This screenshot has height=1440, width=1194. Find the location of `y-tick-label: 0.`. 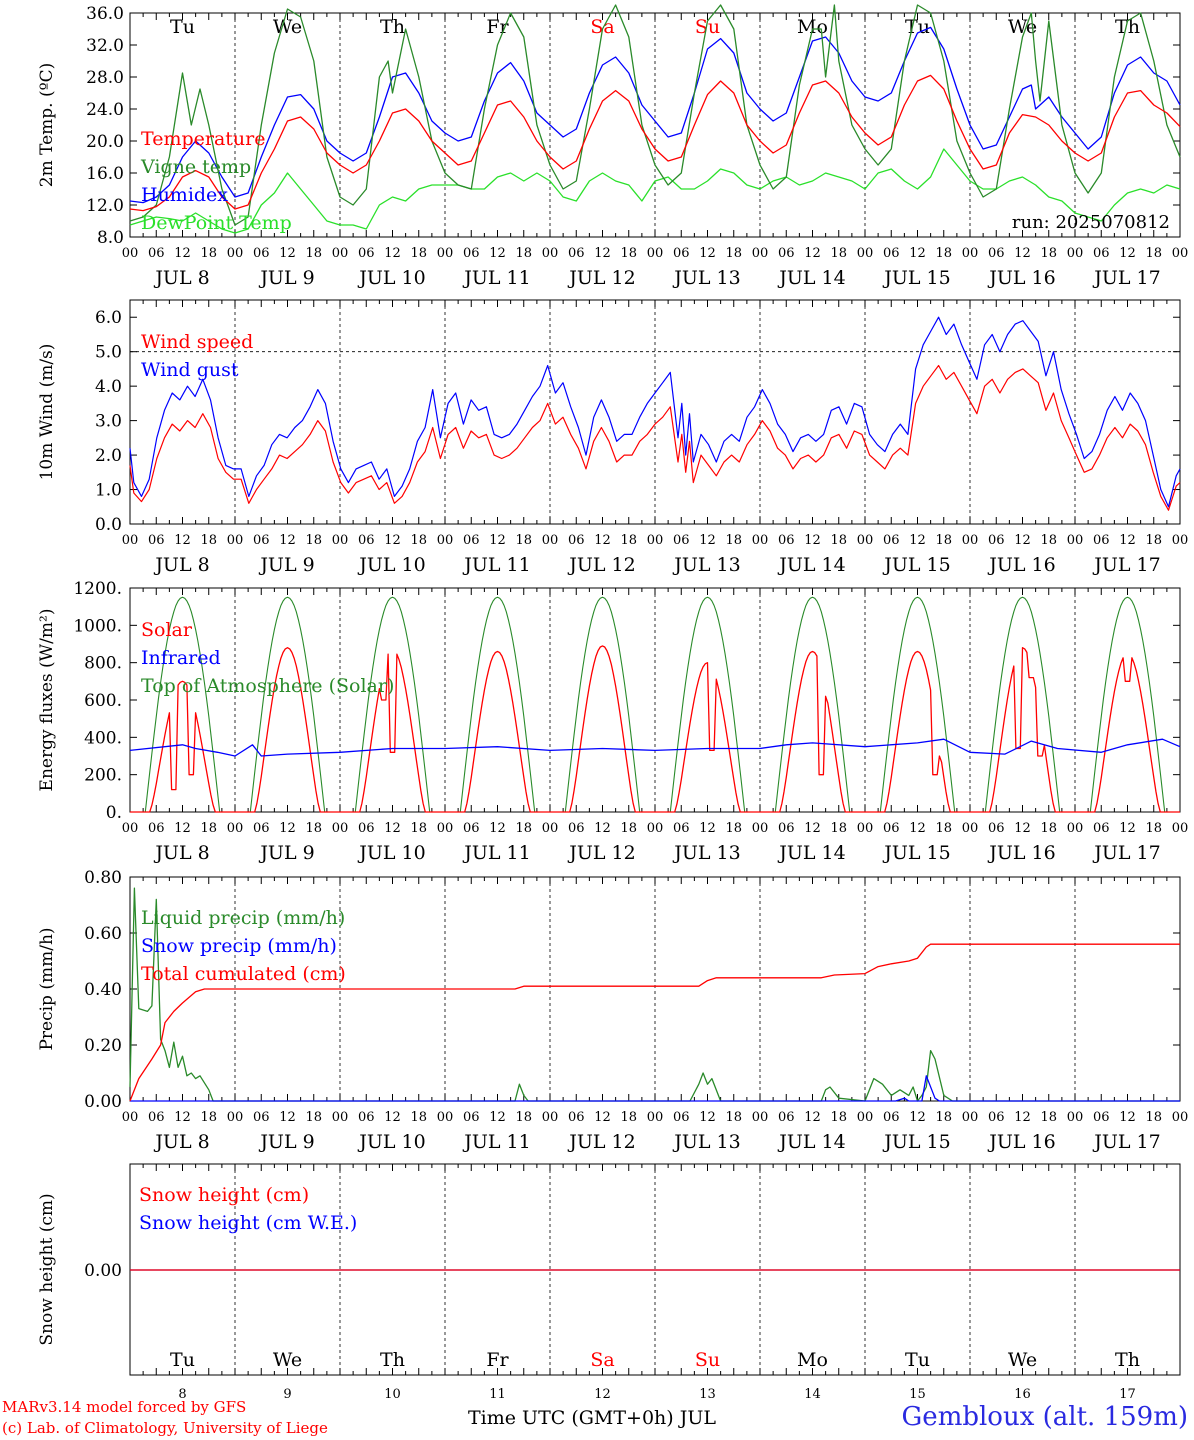

y-tick-label: 0. is located at coordinates (114, 813).